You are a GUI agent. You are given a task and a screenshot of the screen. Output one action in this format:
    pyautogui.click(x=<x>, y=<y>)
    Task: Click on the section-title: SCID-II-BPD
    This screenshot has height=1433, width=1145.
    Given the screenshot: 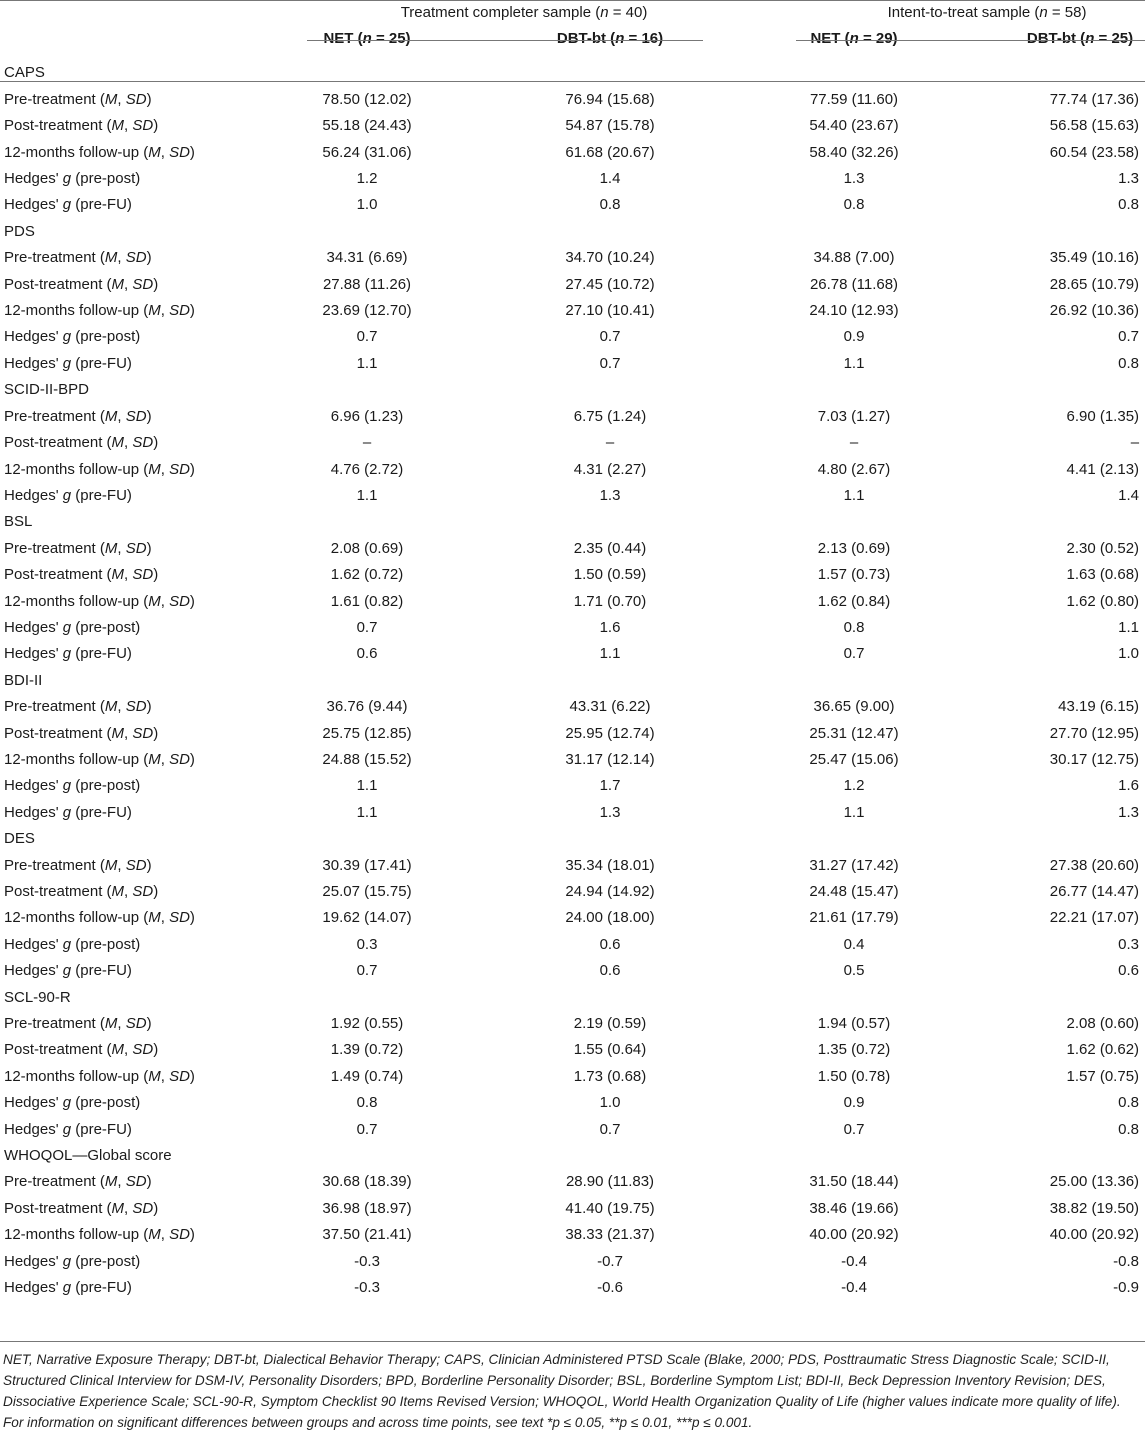 What is the action you would take?
    pyautogui.click(x=47, y=390)
    